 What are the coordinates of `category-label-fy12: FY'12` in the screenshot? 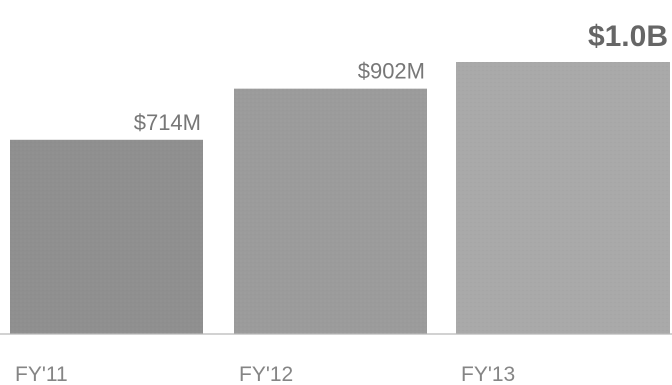 It's located at (266, 374).